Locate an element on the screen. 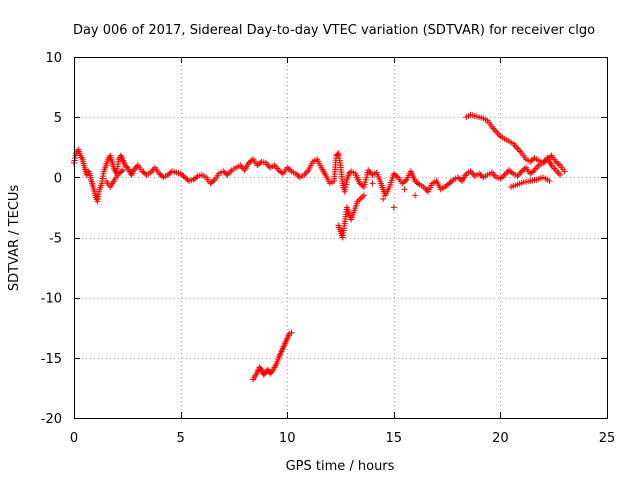 This screenshot has width=640, height=480. y-tick-label: 5 is located at coordinates (58, 118).